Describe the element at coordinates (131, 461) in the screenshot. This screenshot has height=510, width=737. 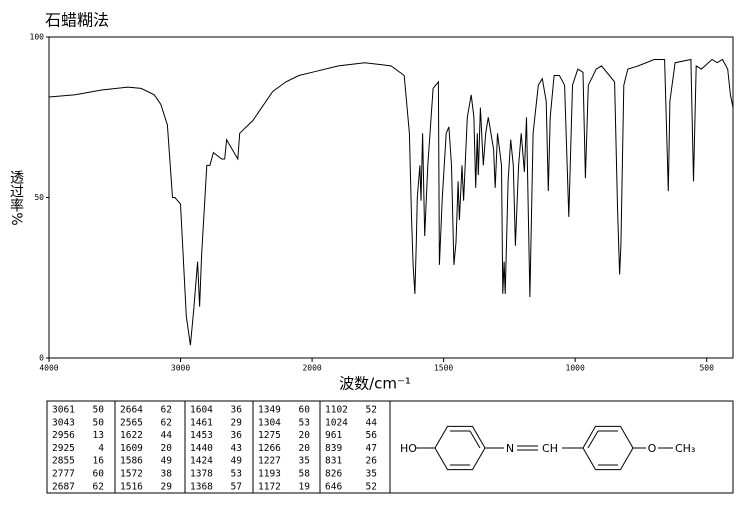
I see `wavenumber-cell: 1586` at that location.